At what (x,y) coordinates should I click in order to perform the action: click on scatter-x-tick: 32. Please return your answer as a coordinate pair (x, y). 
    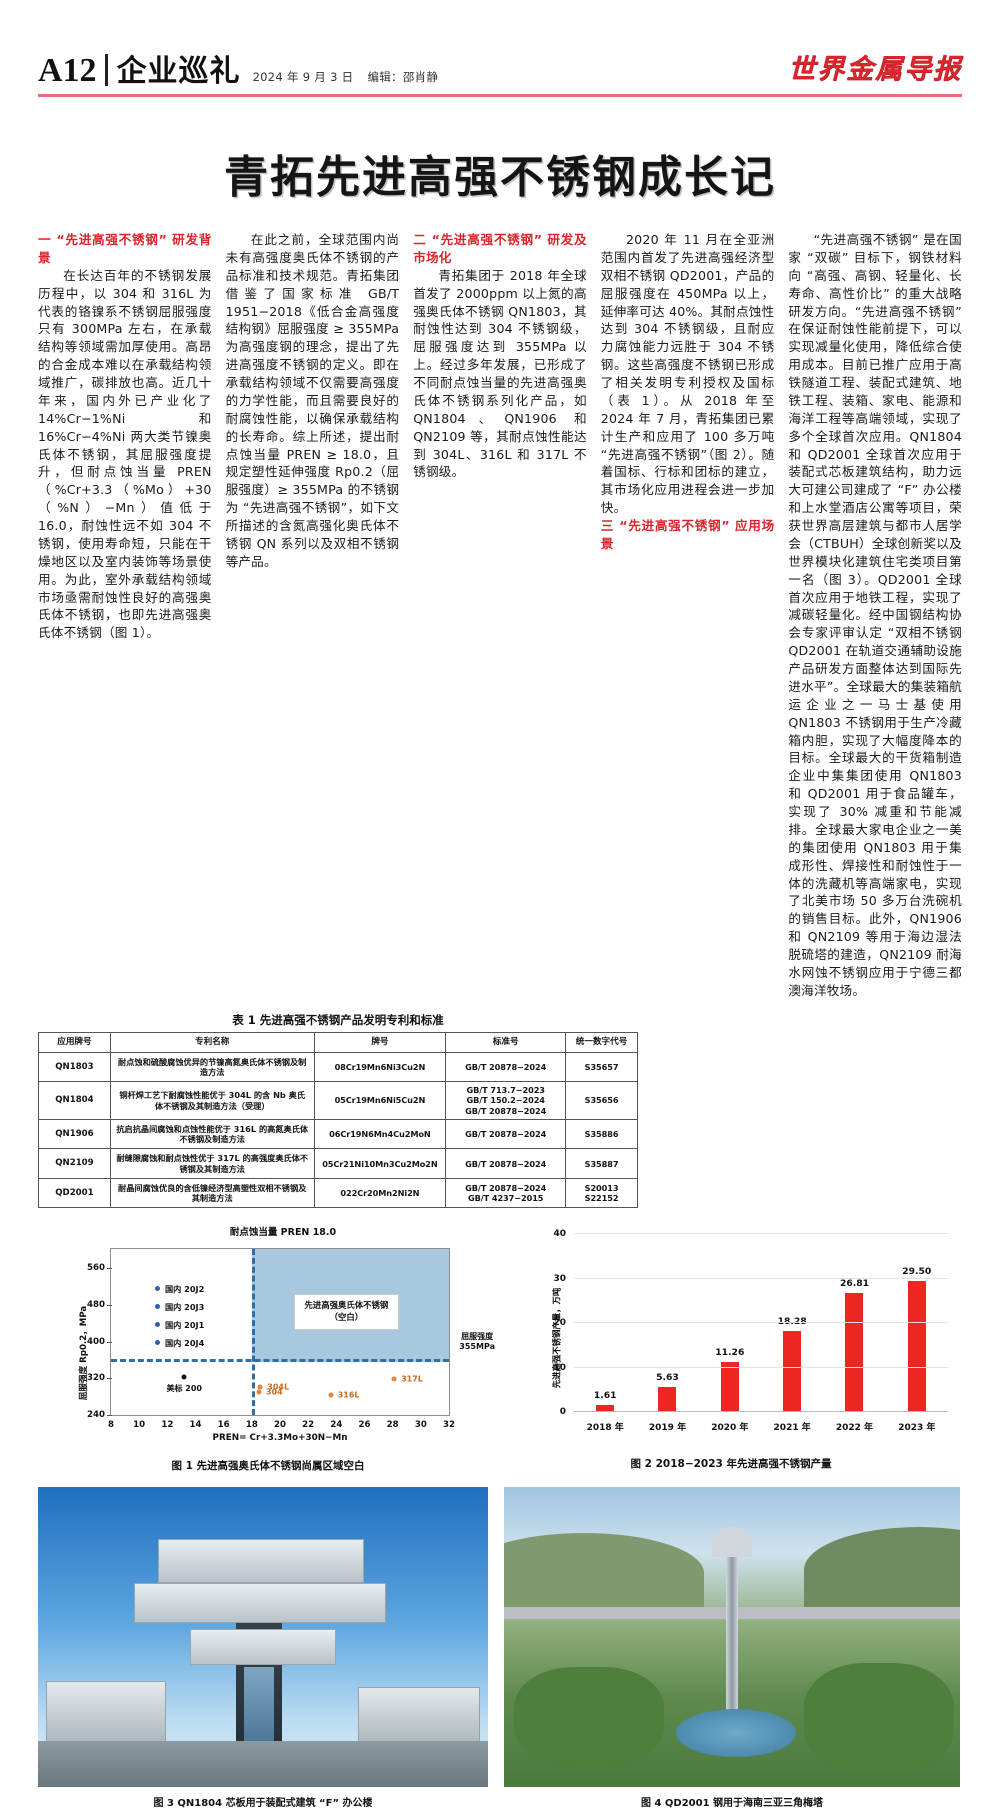
    Looking at the image, I should click on (449, 1425).